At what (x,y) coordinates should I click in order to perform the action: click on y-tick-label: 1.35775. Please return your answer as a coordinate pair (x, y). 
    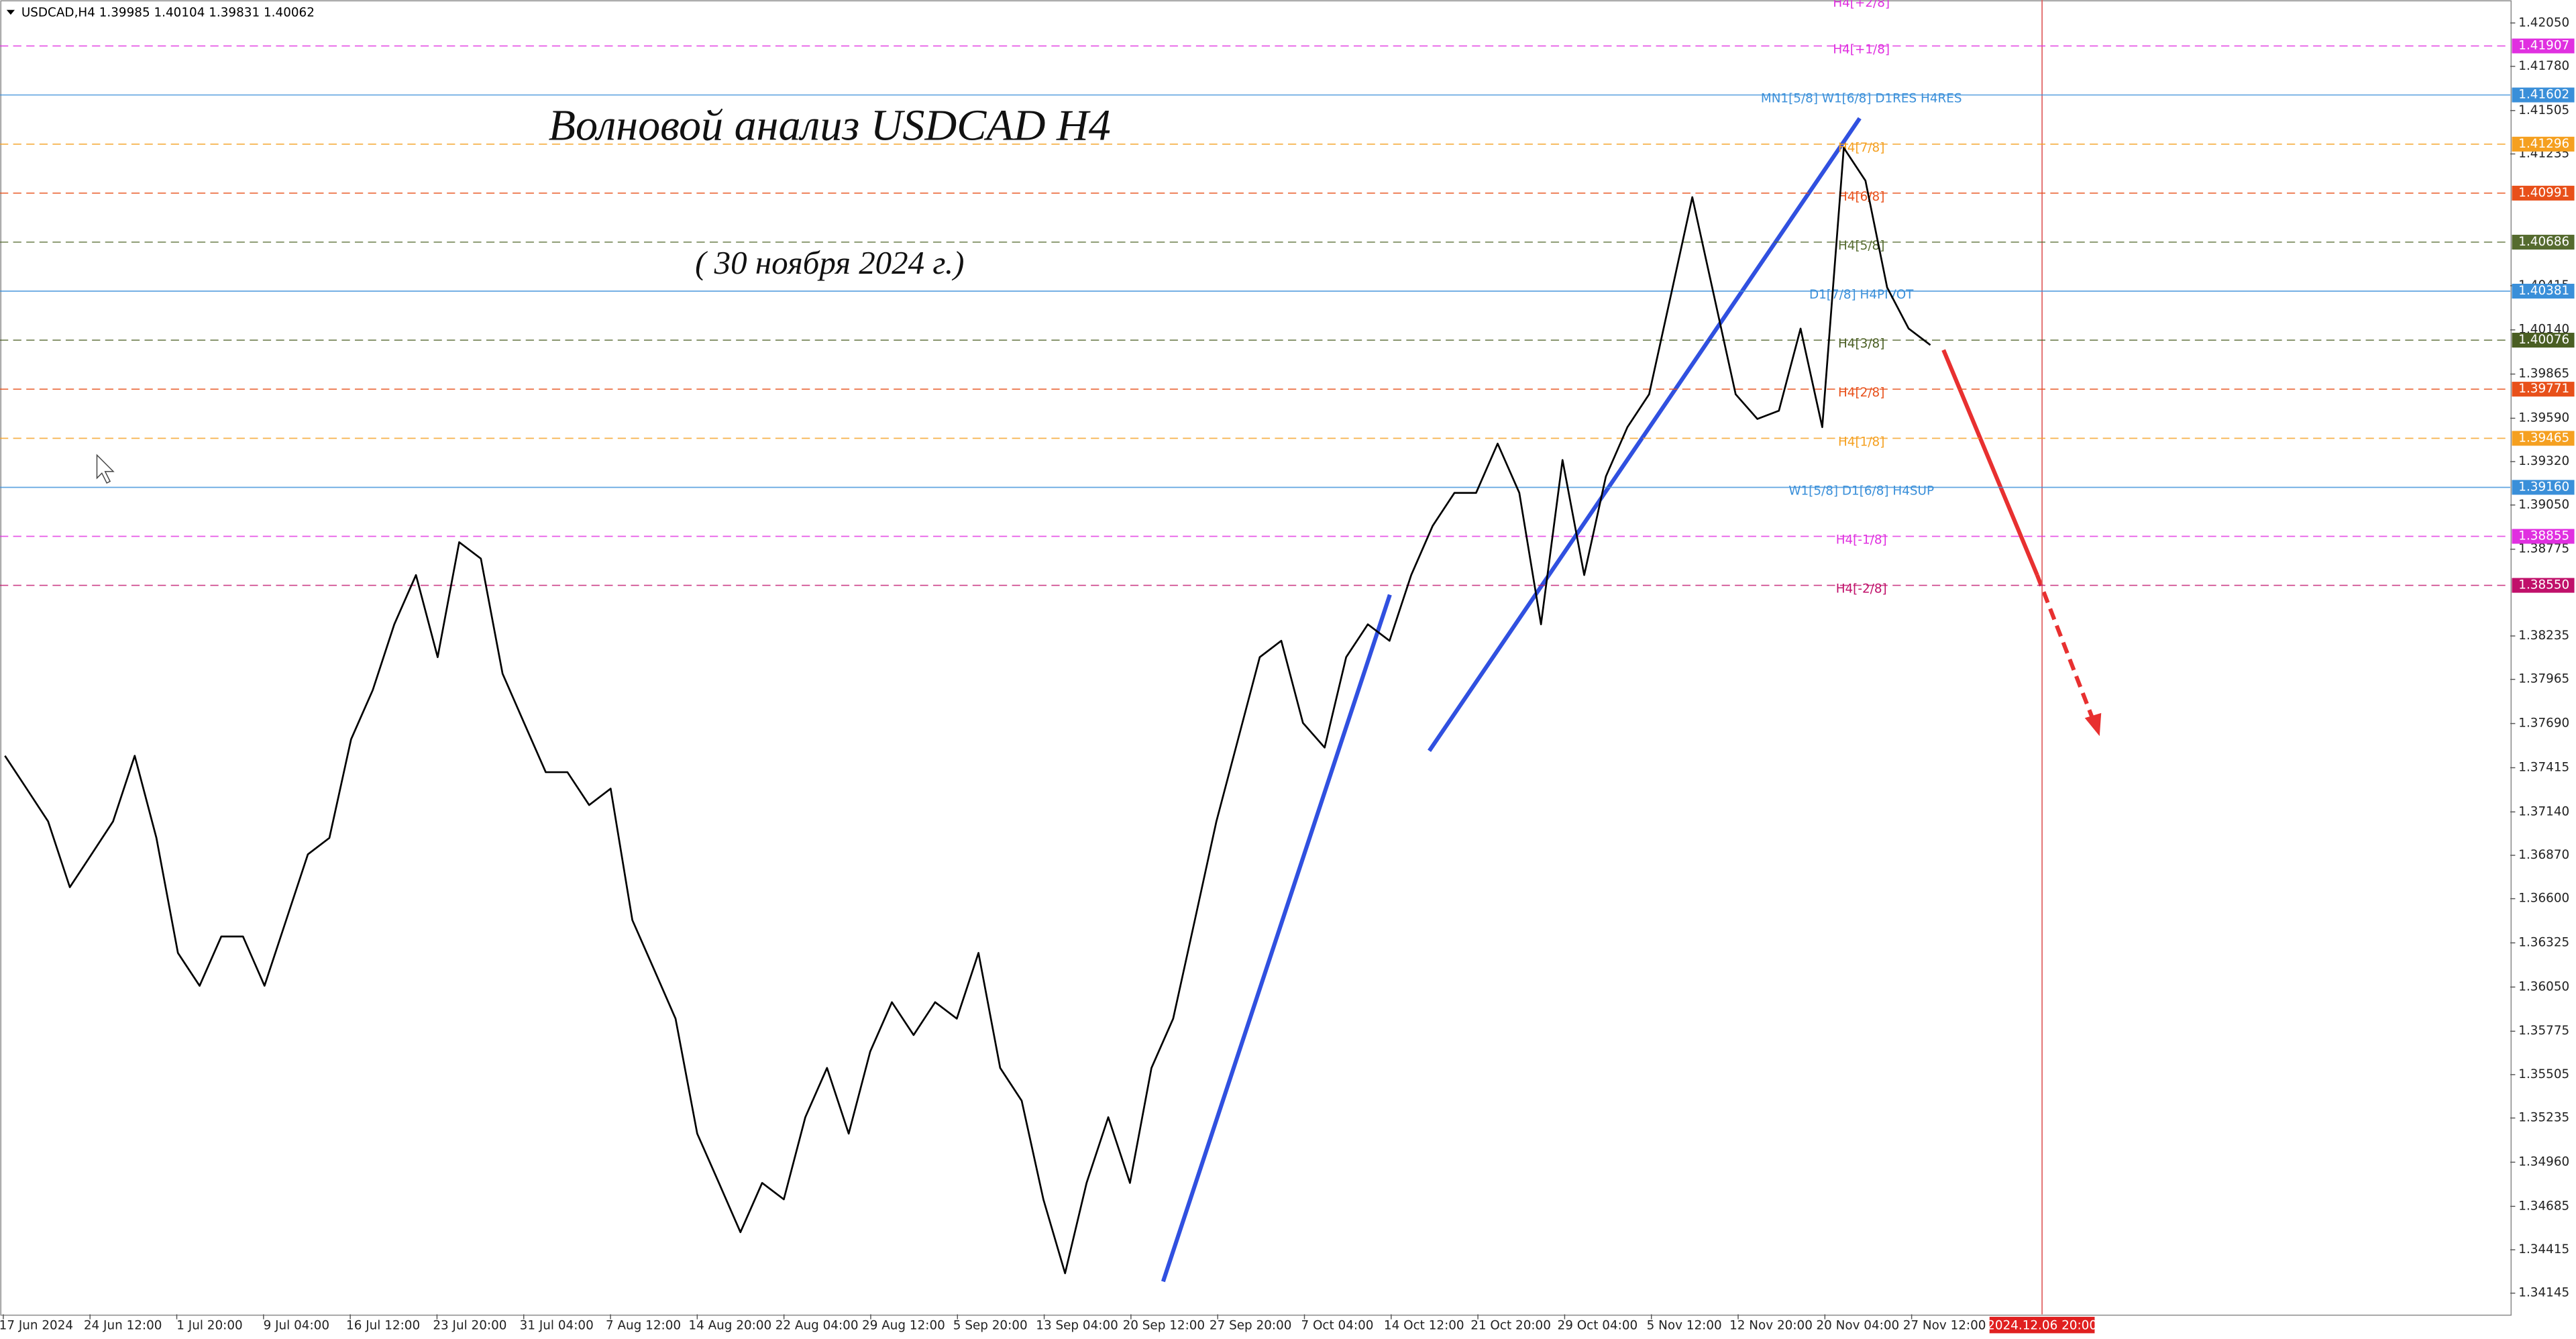
    Looking at the image, I should click on (2543, 1031).